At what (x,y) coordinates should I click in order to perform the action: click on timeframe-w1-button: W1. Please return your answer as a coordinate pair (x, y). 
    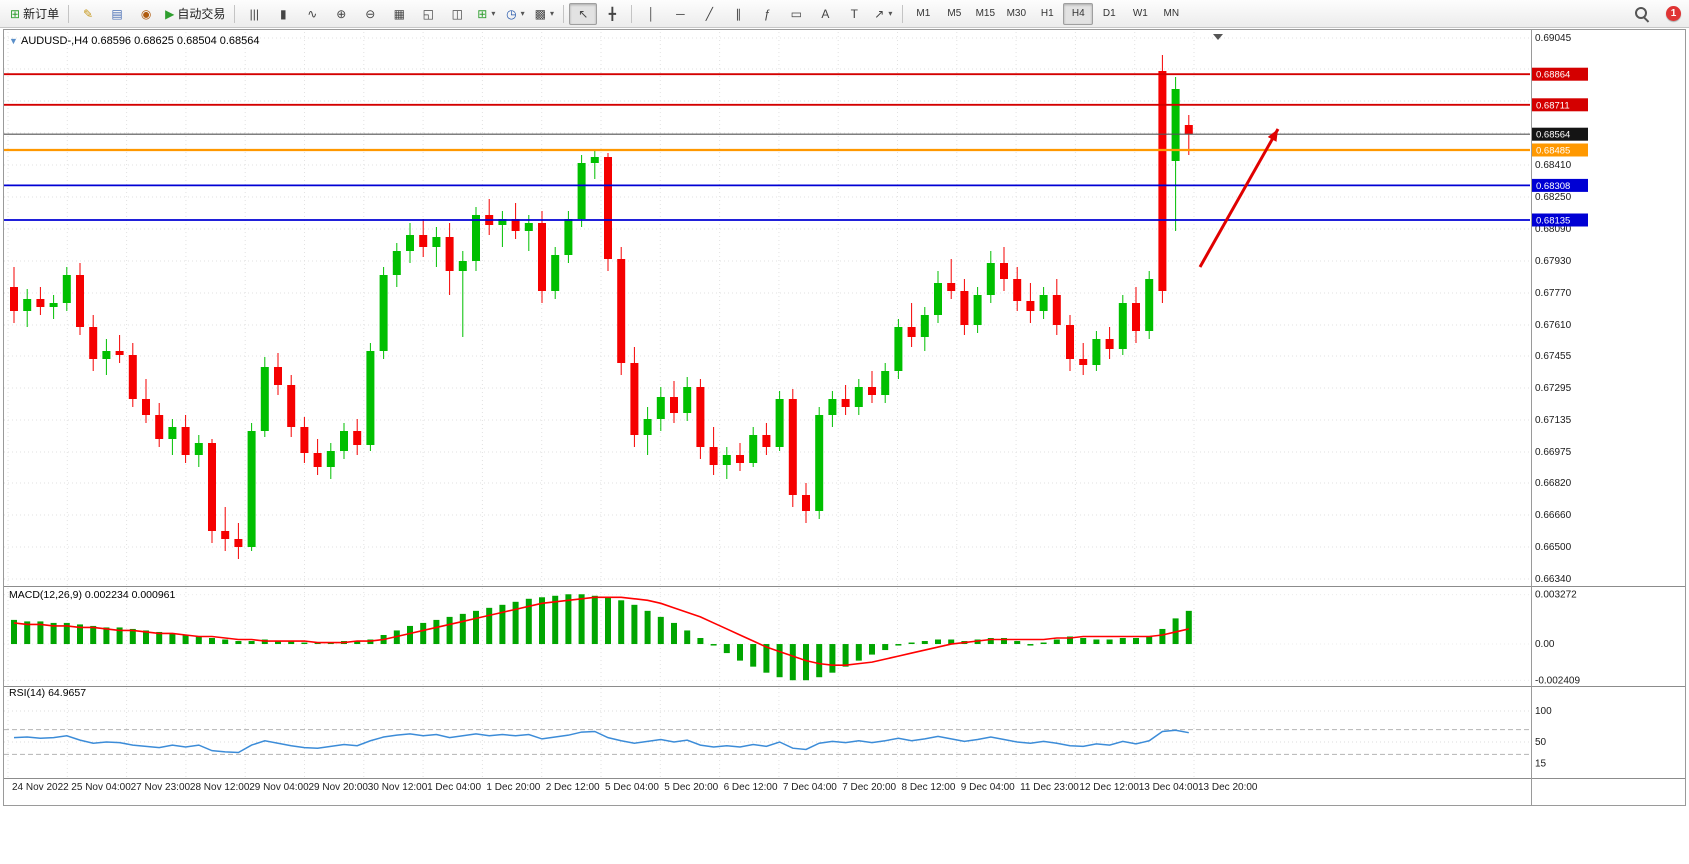
    Looking at the image, I should click on (1140, 14).